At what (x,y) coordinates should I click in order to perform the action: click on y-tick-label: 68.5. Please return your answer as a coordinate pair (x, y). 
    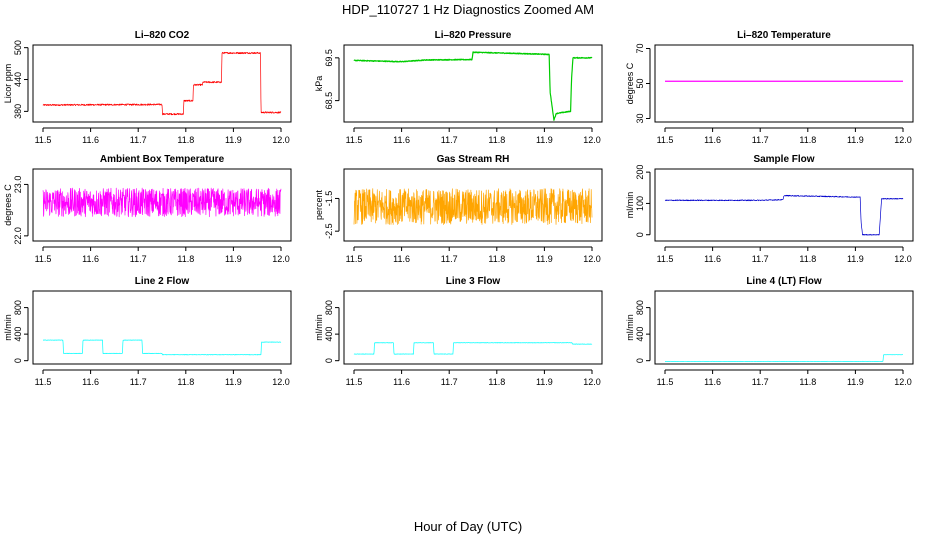
    Looking at the image, I should click on (329, 101).